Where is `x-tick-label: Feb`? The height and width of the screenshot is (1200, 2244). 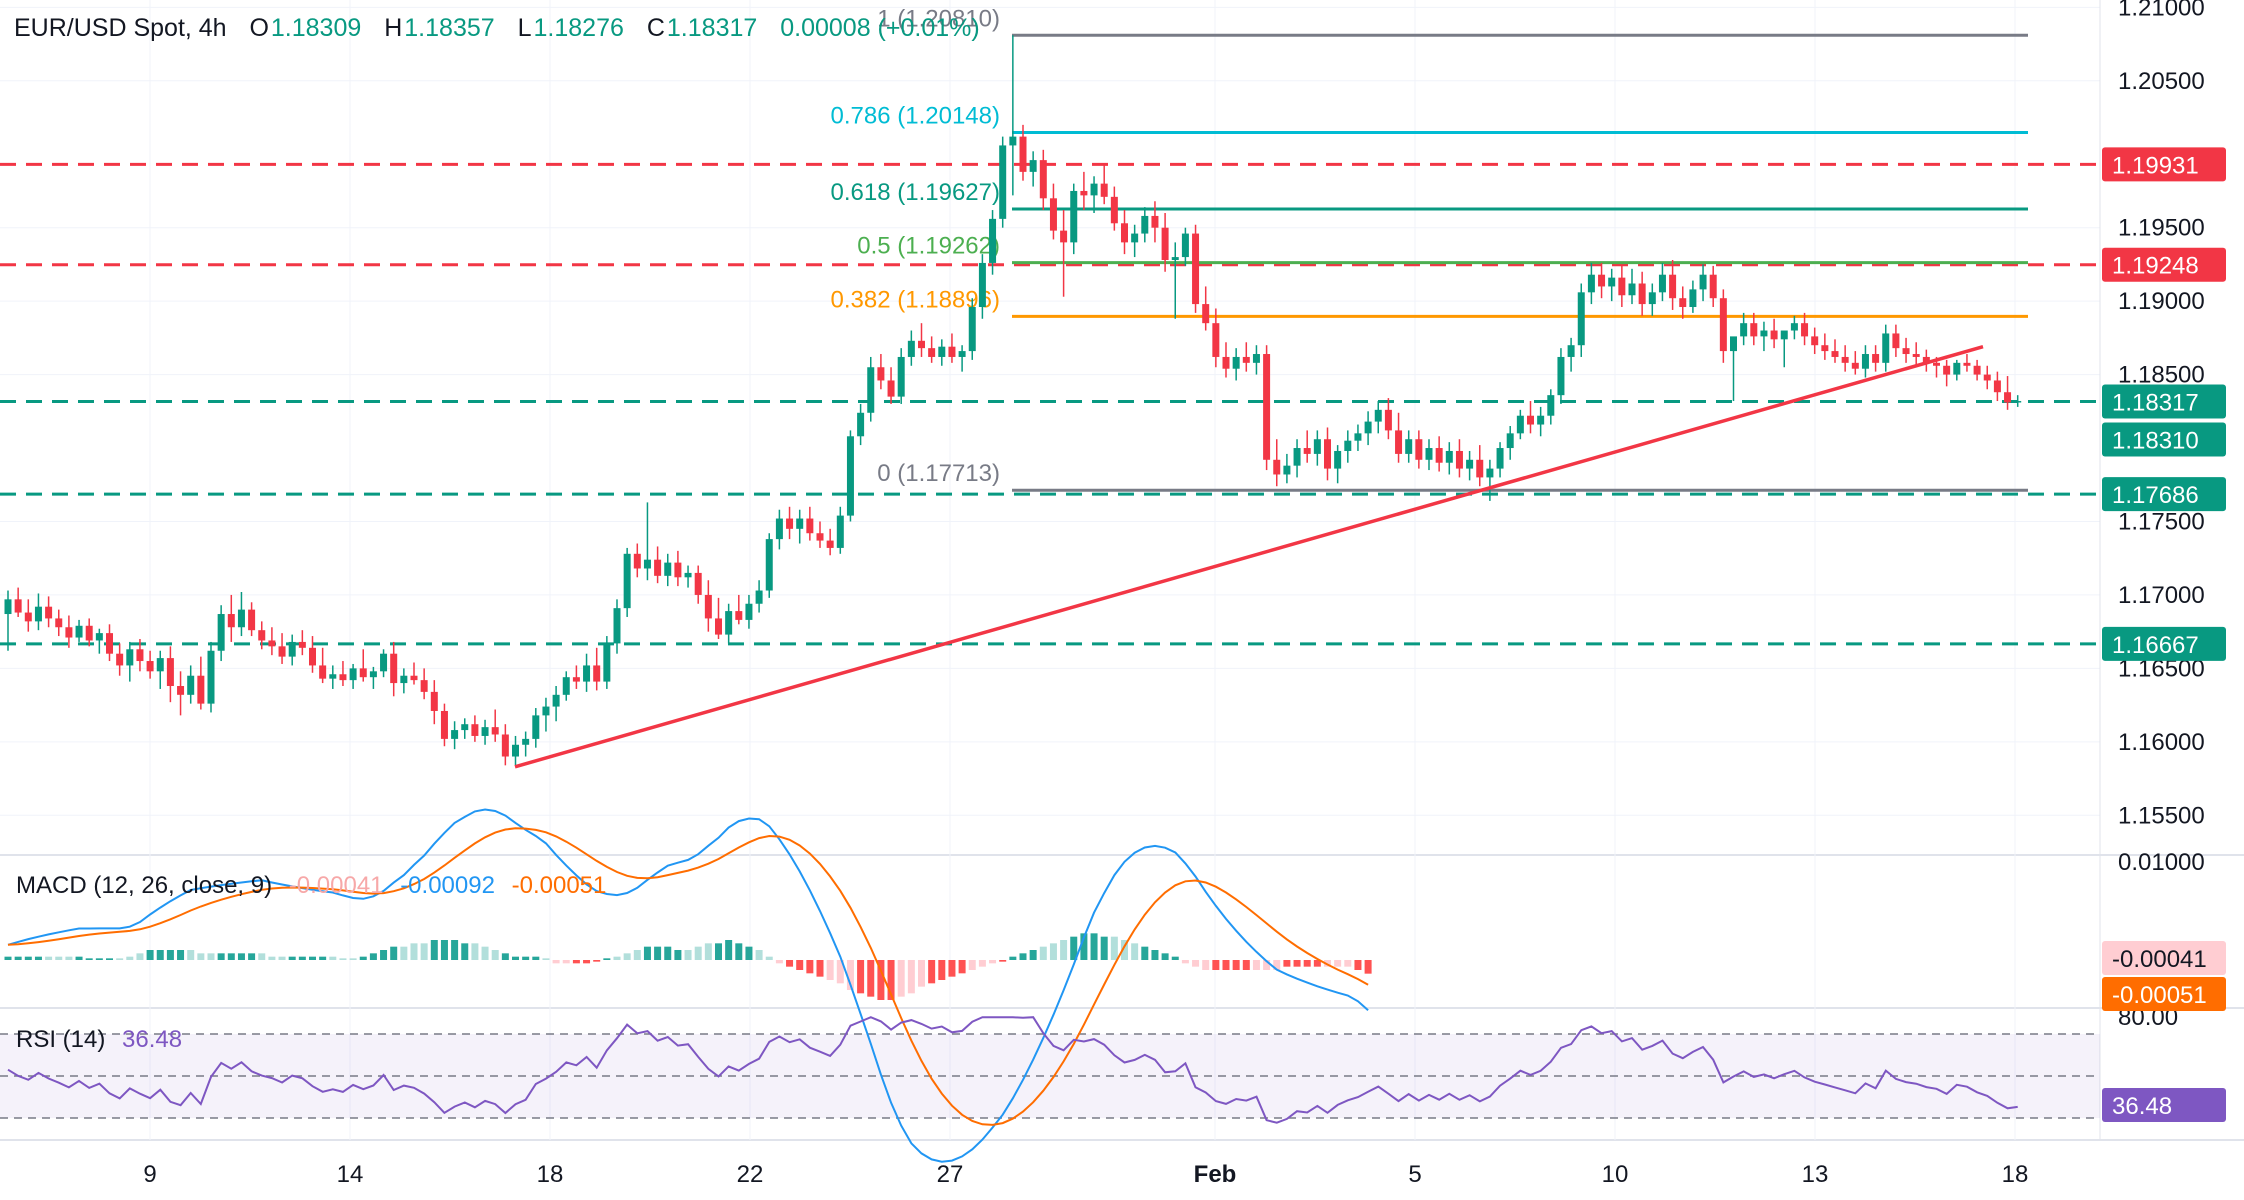 x-tick-label: Feb is located at coordinates (1215, 1174).